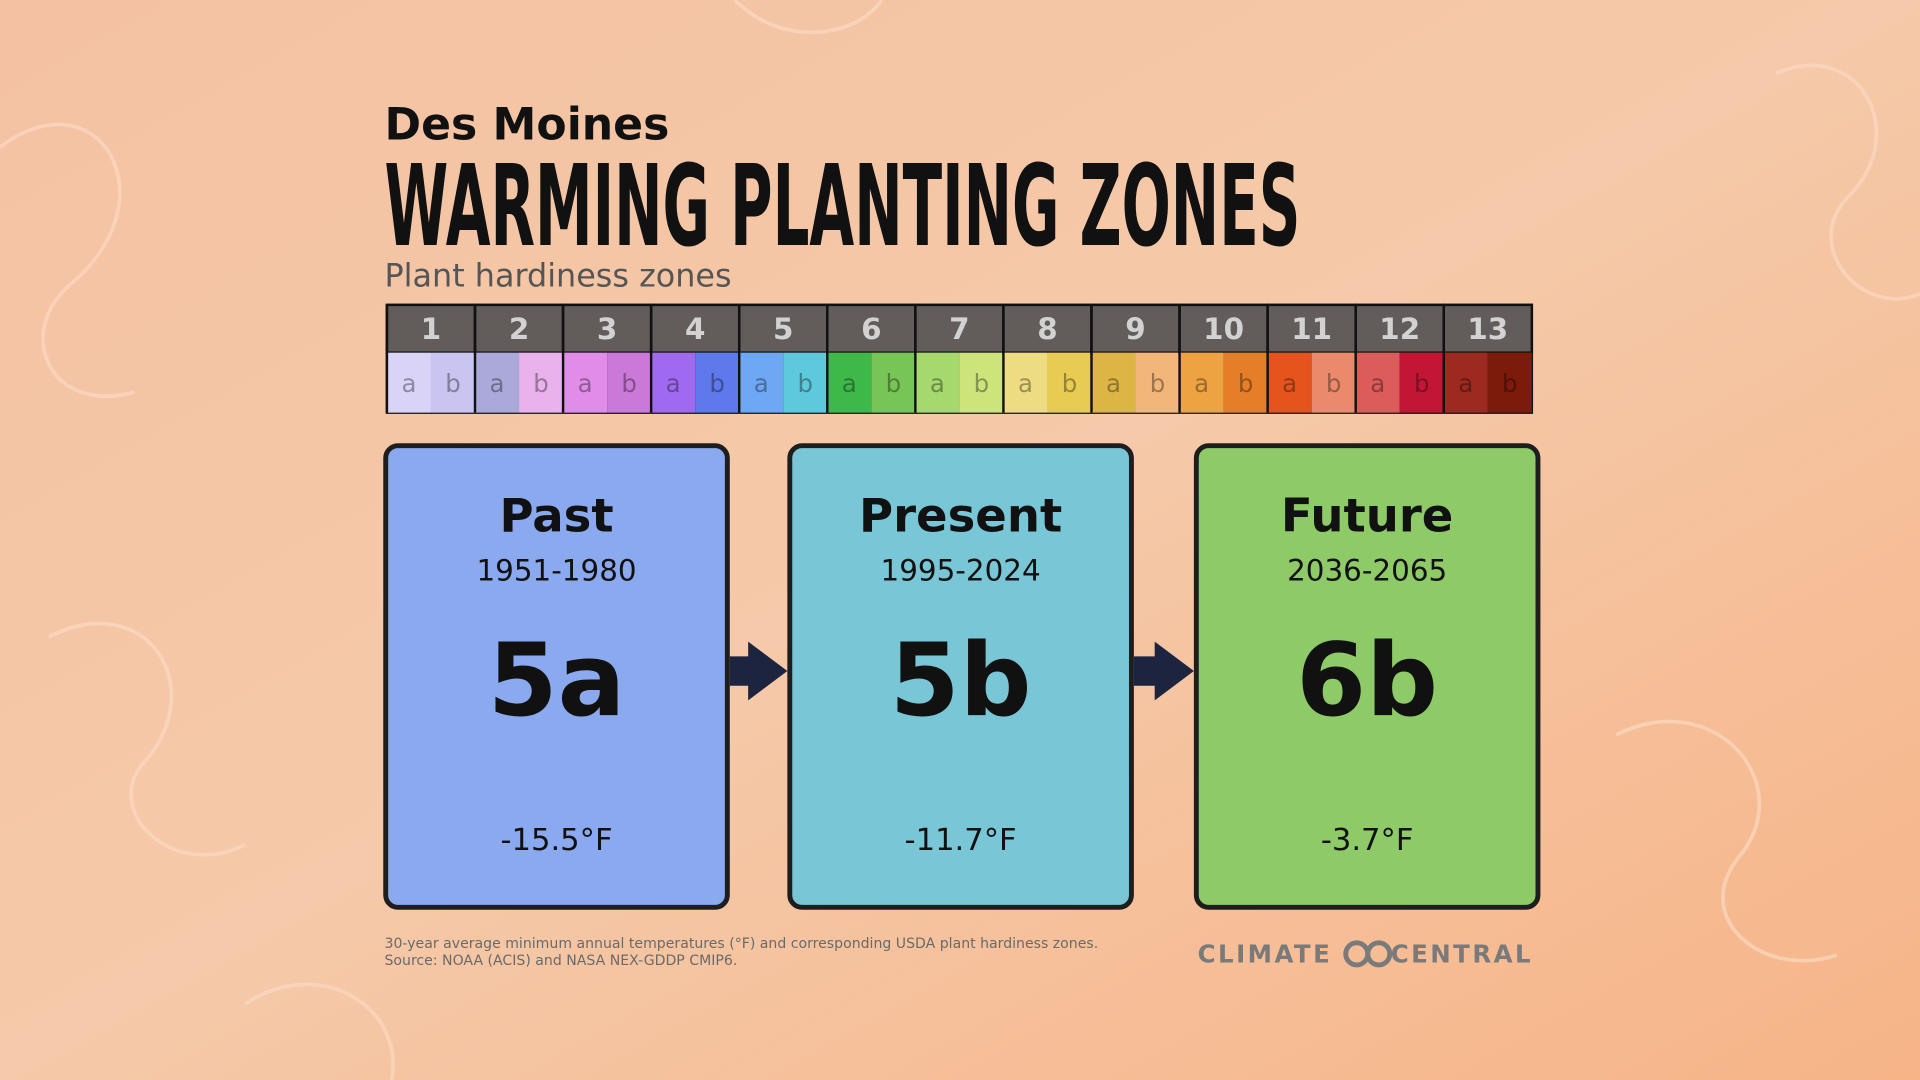 Image resolution: width=1920 pixels, height=1080 pixels. What do you see at coordinates (556, 840) in the screenshot?
I see `card-temperature: -15.5°F` at bounding box center [556, 840].